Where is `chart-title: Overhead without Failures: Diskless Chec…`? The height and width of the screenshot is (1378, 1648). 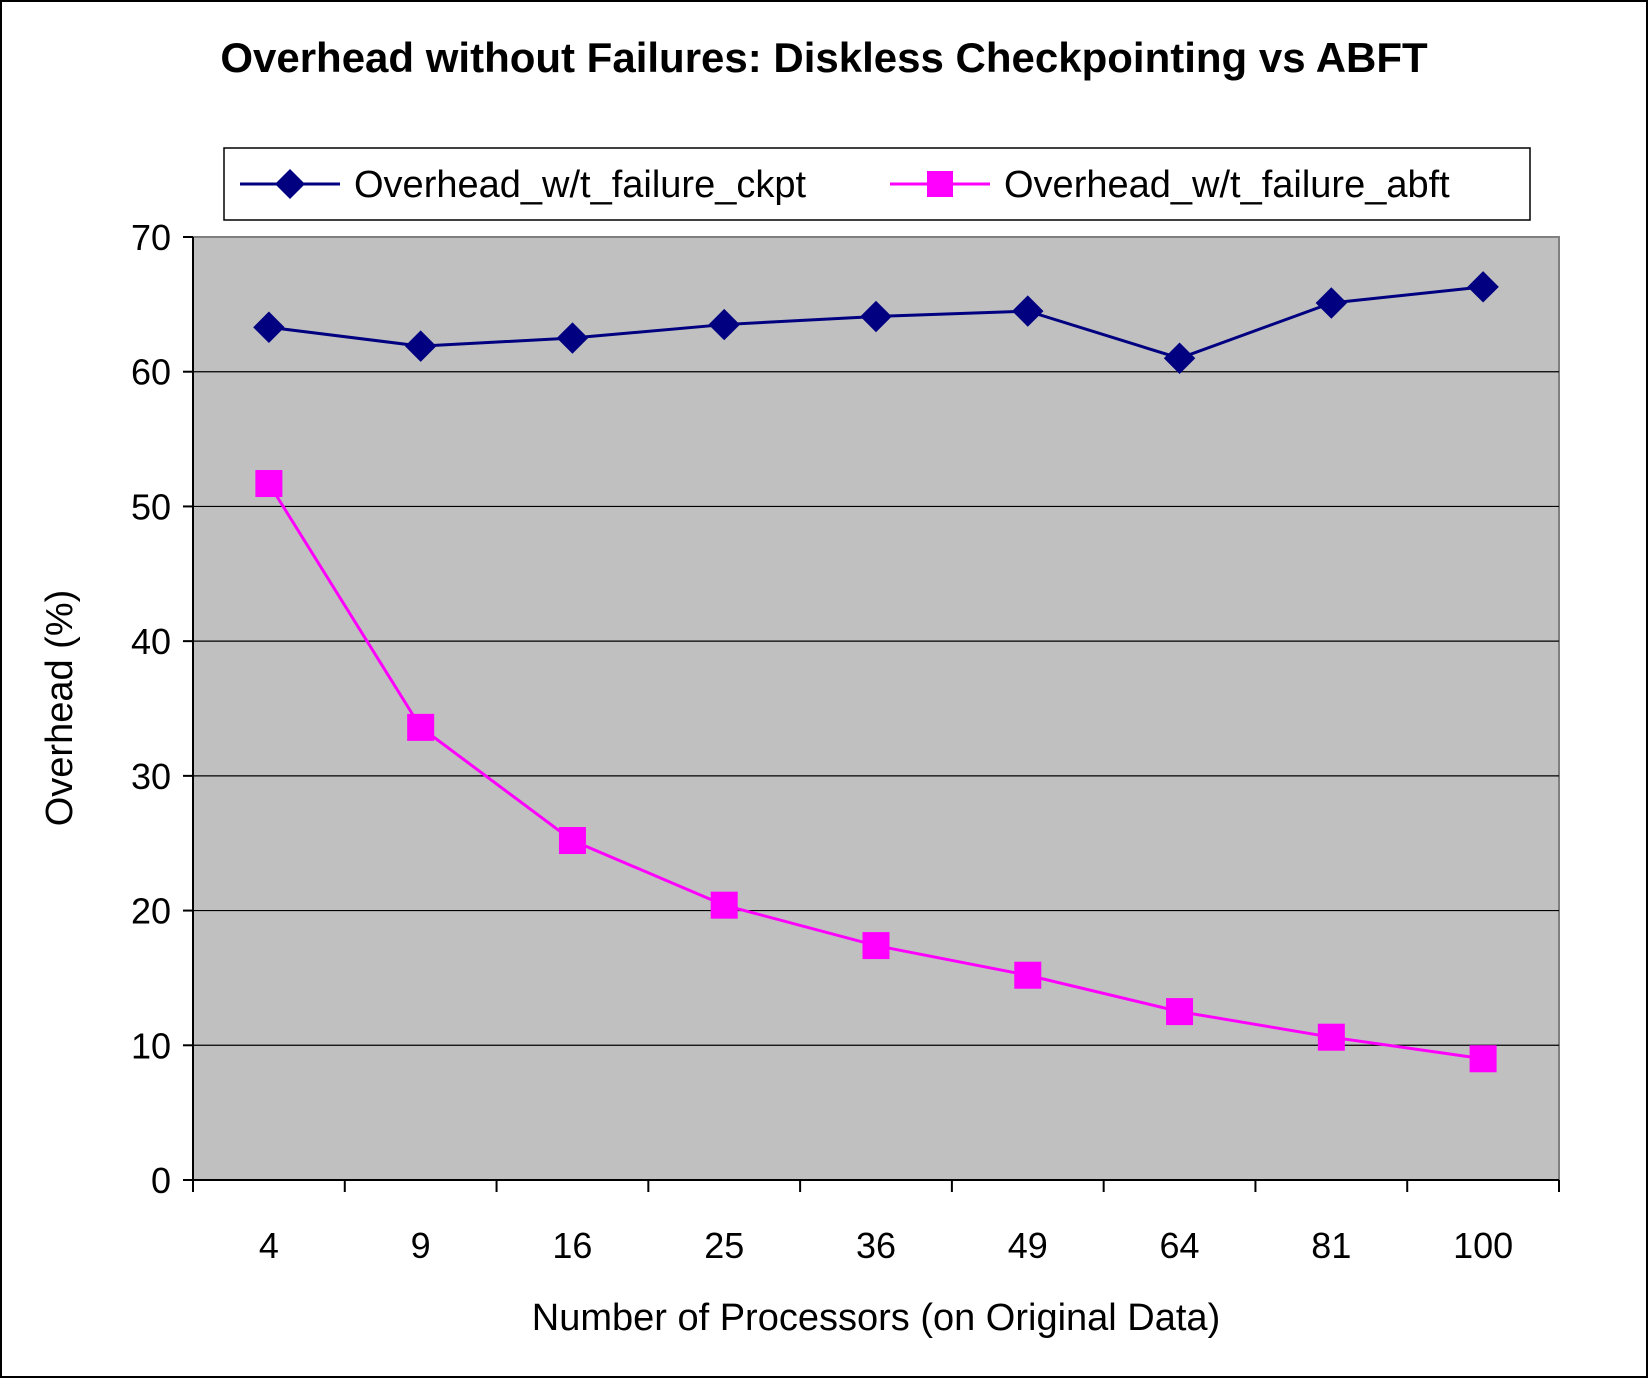 chart-title: Overhead without Failures: Diskless Chec… is located at coordinates (824, 57).